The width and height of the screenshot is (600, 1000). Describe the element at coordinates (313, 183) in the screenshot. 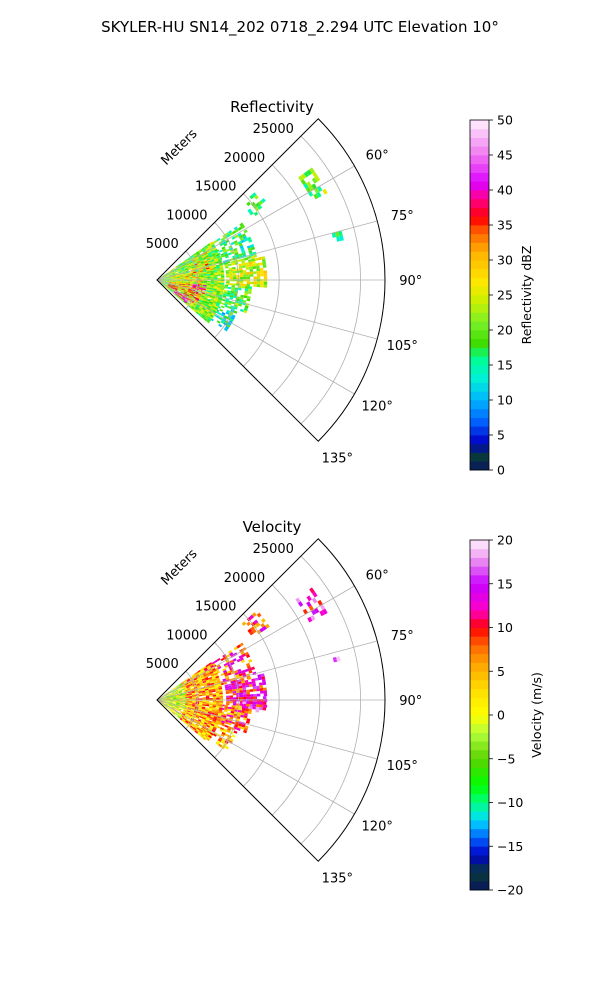

I see `echo-region` at that location.